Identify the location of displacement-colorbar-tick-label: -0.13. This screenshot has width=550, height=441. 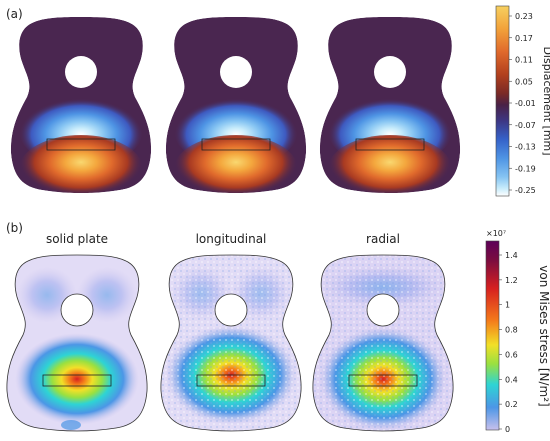
(525, 147).